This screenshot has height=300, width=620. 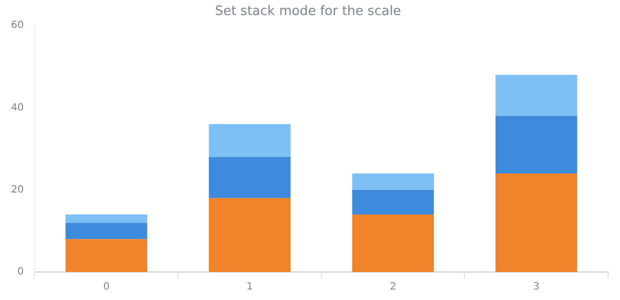 What do you see at coordinates (106, 287) in the screenshot?
I see `x-tick-label: 0` at bounding box center [106, 287].